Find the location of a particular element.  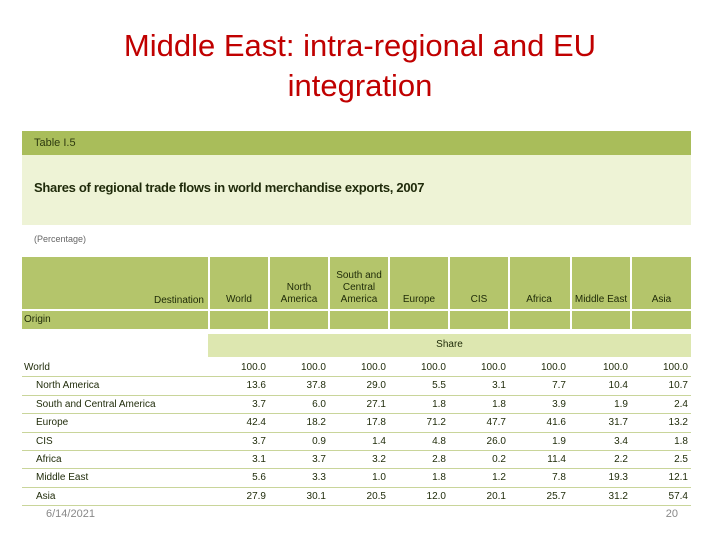

table-cell: 26.0 is located at coordinates (496, 441).